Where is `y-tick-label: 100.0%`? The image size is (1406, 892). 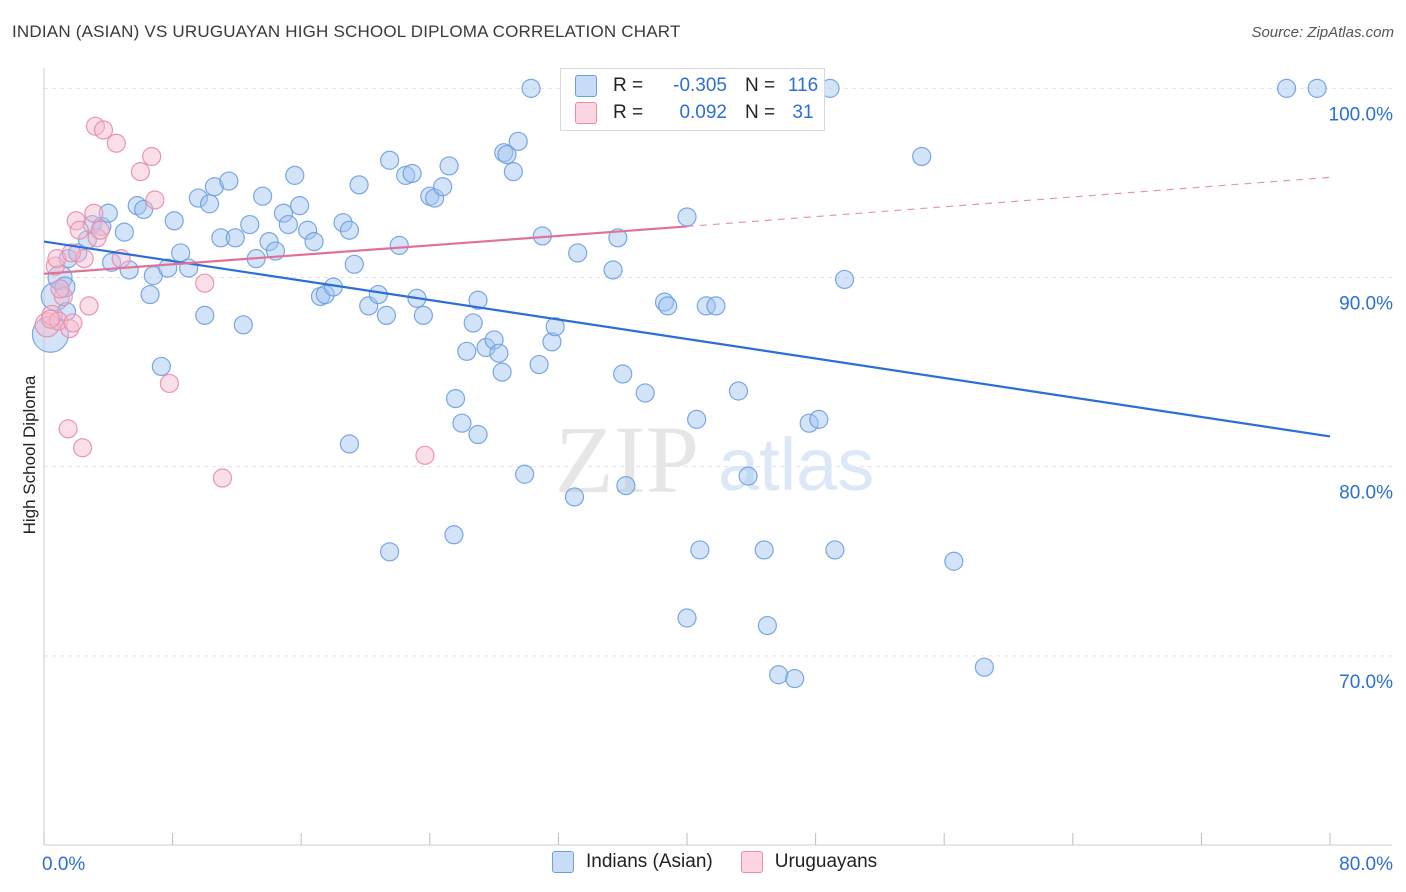 y-tick-label: 100.0% is located at coordinates (1361, 114).